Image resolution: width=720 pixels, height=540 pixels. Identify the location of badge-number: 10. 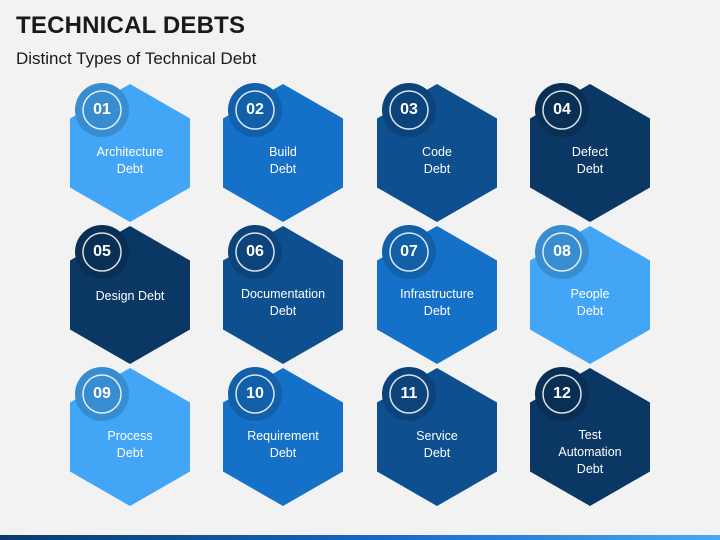
(255, 393).